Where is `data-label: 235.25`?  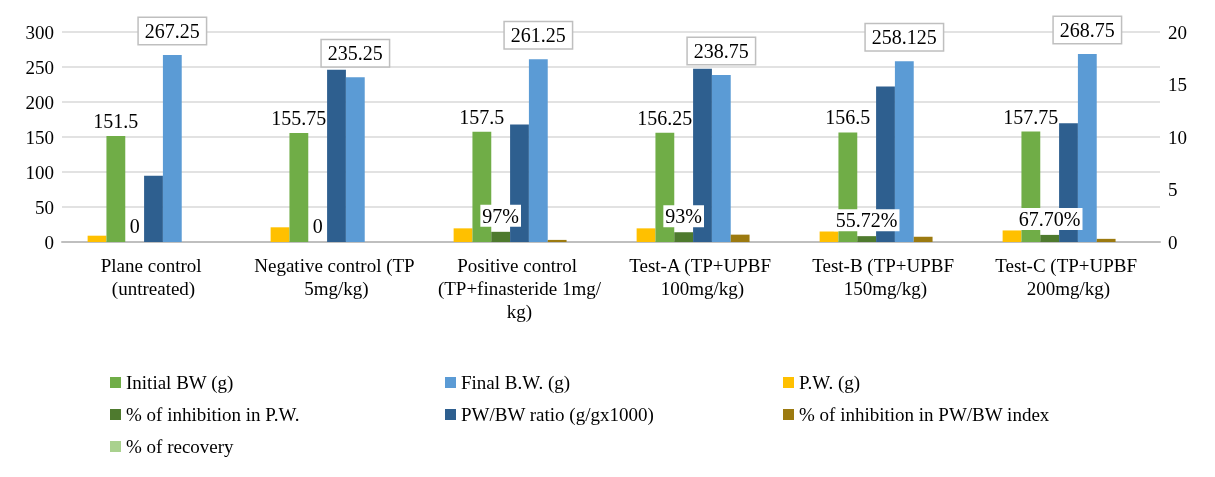 data-label: 235.25 is located at coordinates (355, 53).